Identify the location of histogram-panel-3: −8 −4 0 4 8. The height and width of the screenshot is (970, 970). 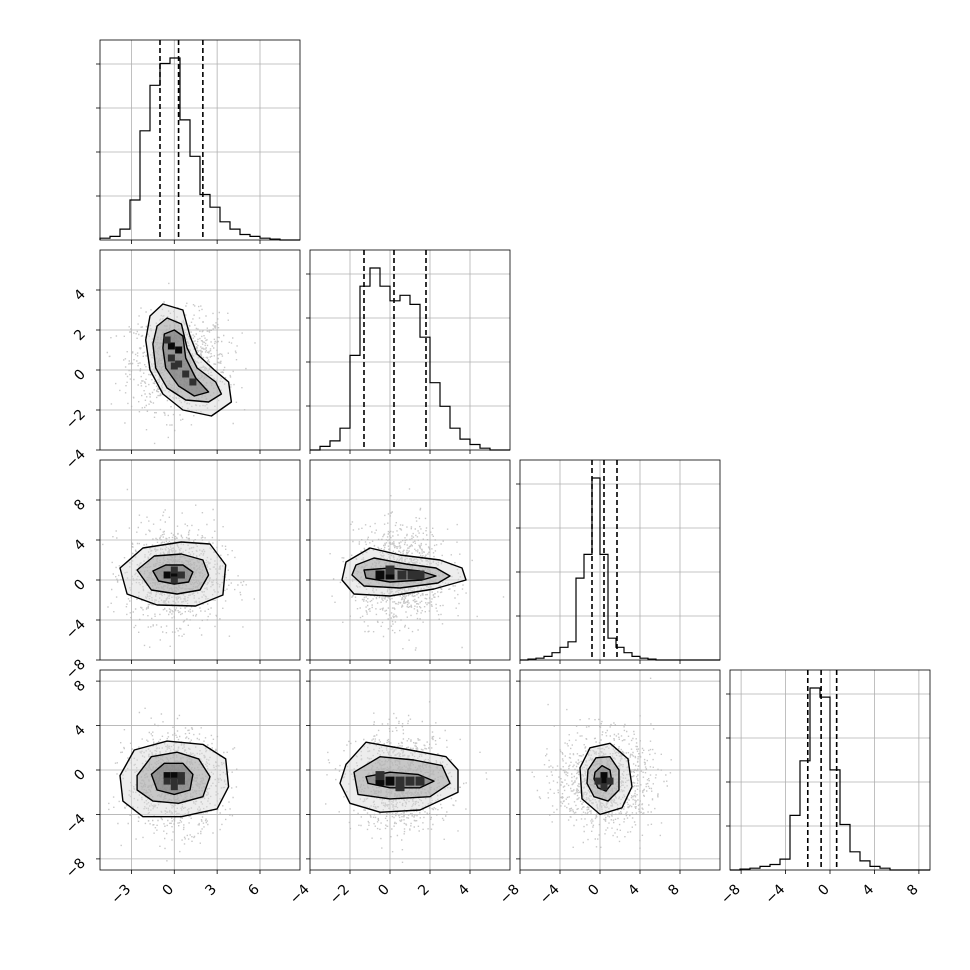
(824, 788).